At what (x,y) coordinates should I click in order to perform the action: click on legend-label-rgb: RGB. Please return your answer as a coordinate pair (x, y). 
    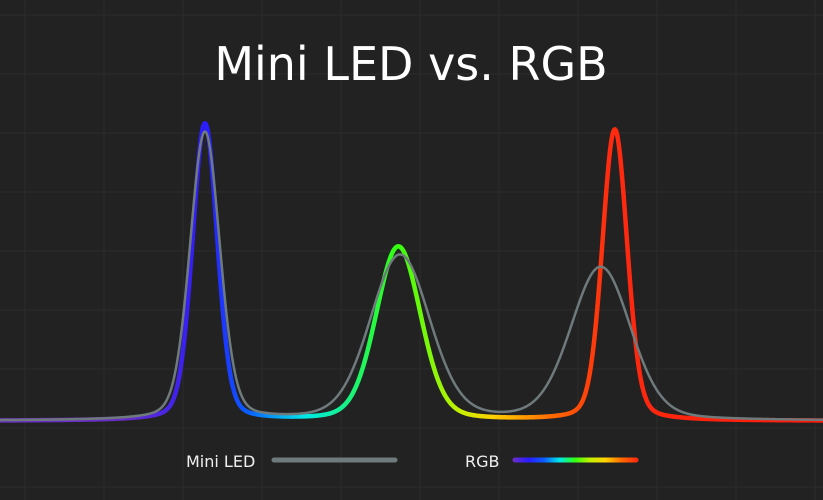
    Looking at the image, I should click on (482, 461).